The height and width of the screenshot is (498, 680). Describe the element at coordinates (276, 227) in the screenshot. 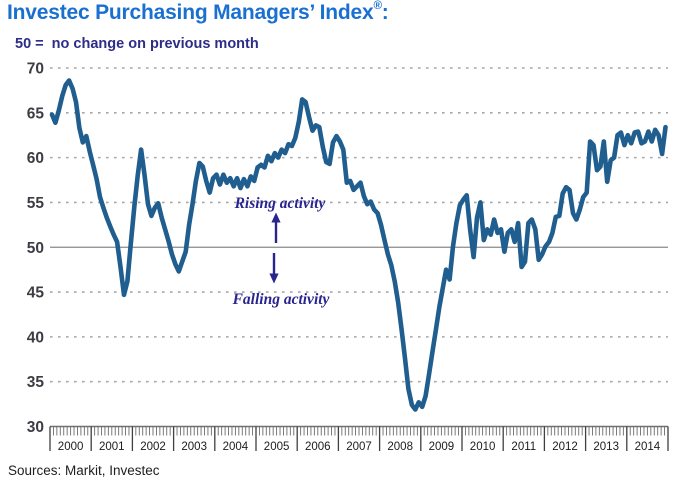

I see `up-arrow-icon` at that location.